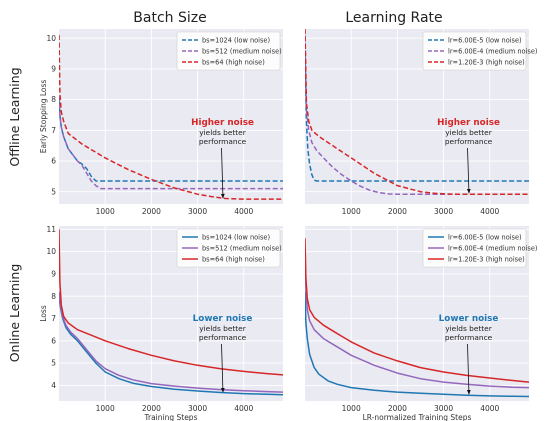 The width and height of the screenshot is (547, 421). What do you see at coordinates (417, 417) in the screenshot?
I see `x-axis-label: LR-normalized Training Steps` at bounding box center [417, 417].